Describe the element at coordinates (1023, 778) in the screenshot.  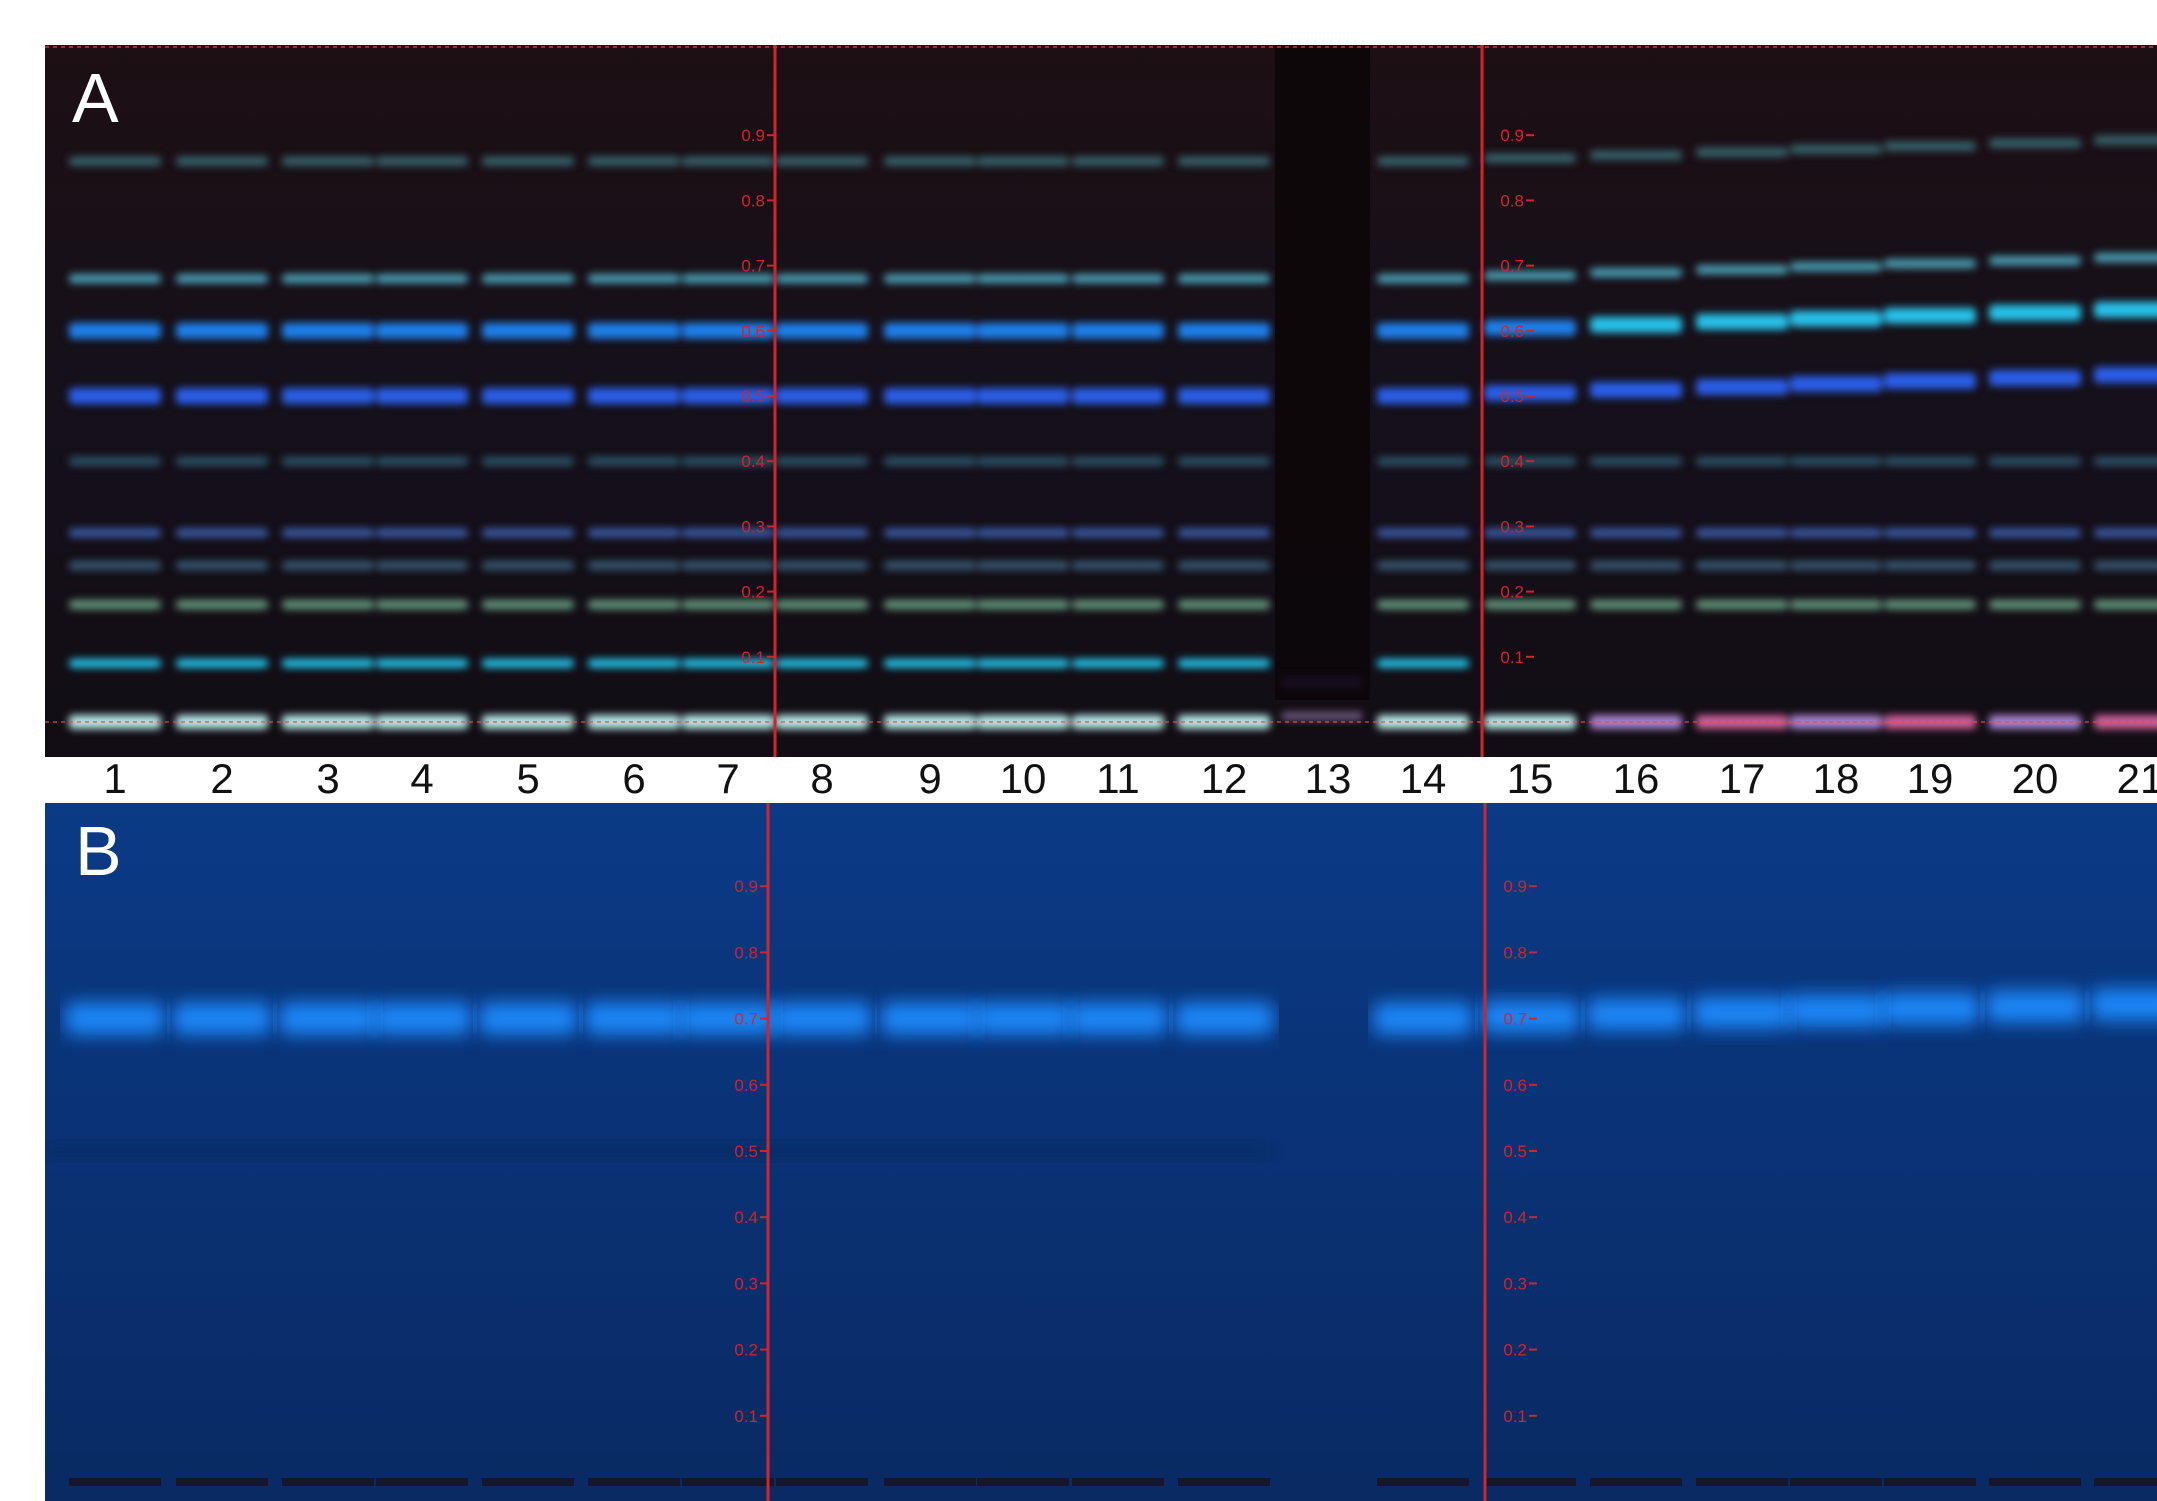
I see `lane-number: 10` at that location.